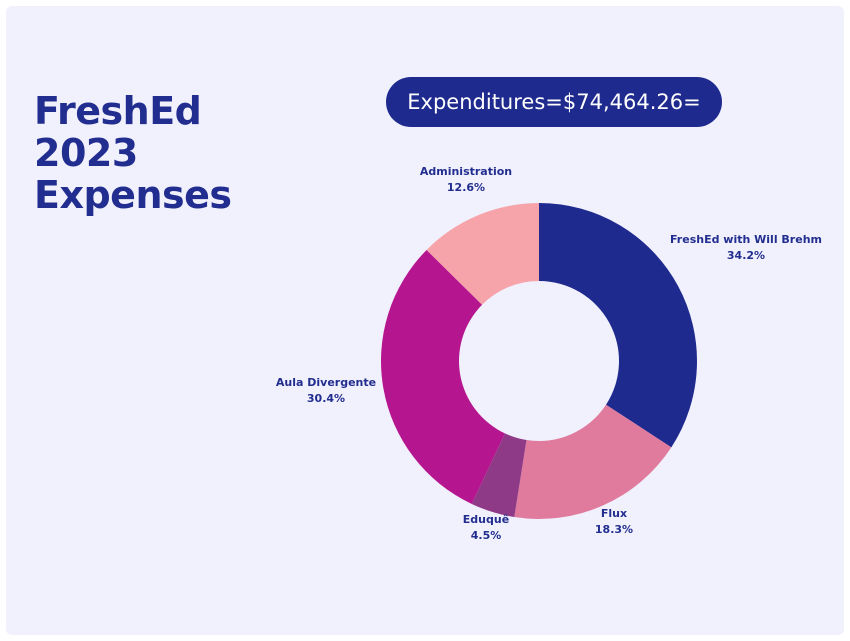 This screenshot has width=850, height=641. What do you see at coordinates (326, 398) in the screenshot?
I see `slice-value-label: 30.4%` at bounding box center [326, 398].